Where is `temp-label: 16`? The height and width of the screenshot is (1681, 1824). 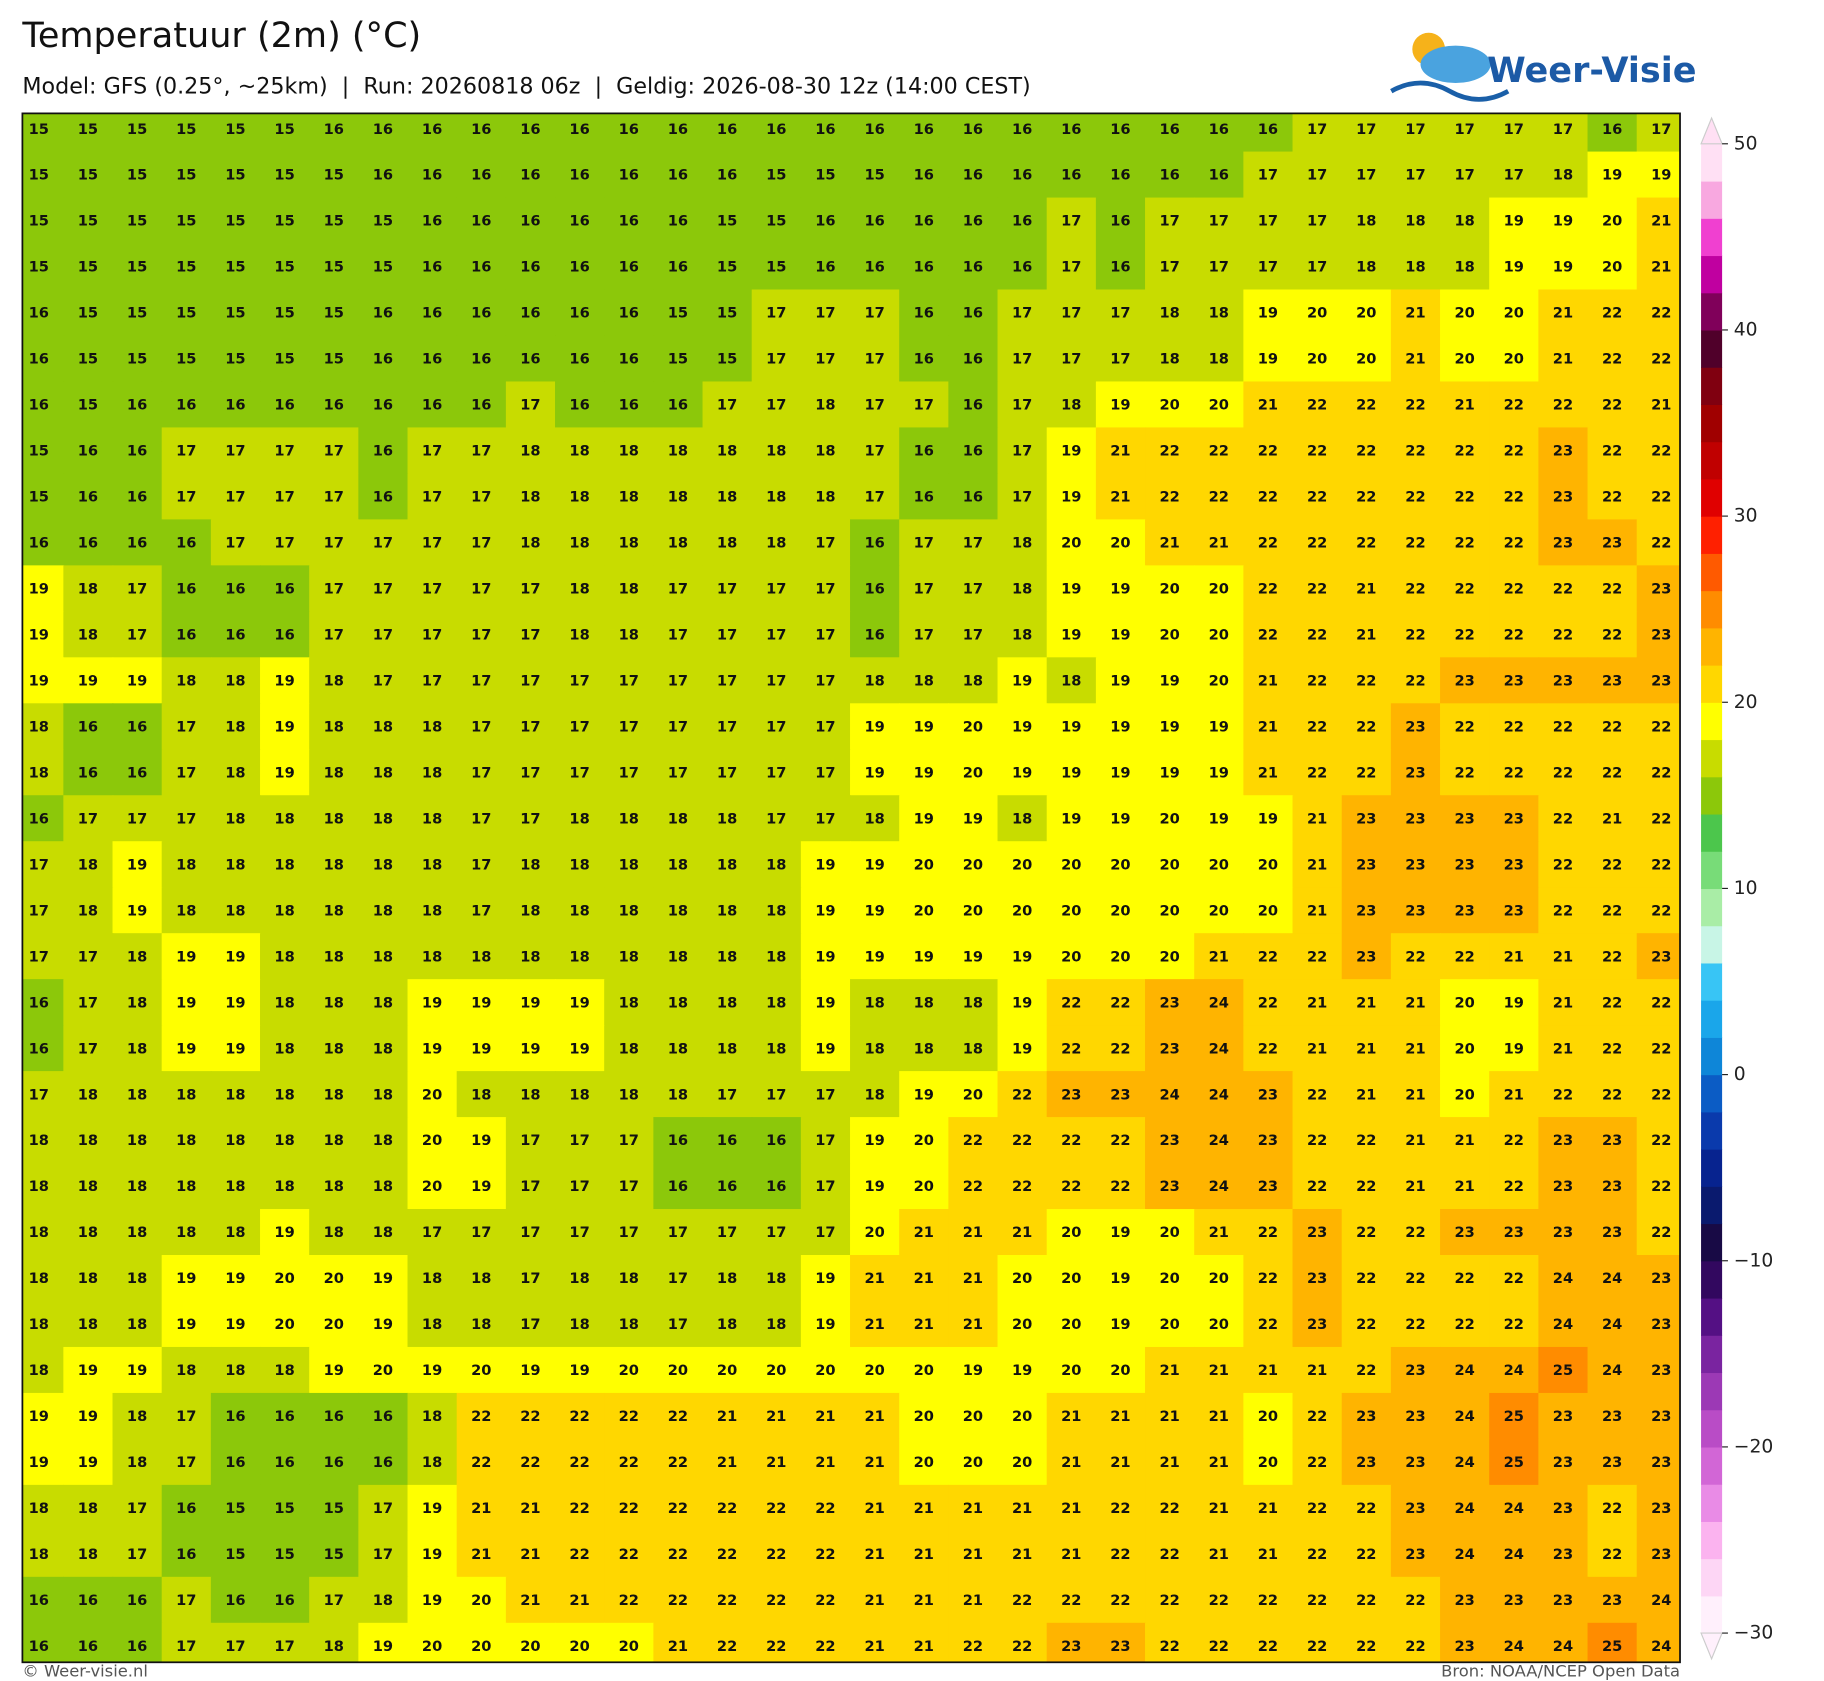
temp-label: 16 is located at coordinates (39, 543).